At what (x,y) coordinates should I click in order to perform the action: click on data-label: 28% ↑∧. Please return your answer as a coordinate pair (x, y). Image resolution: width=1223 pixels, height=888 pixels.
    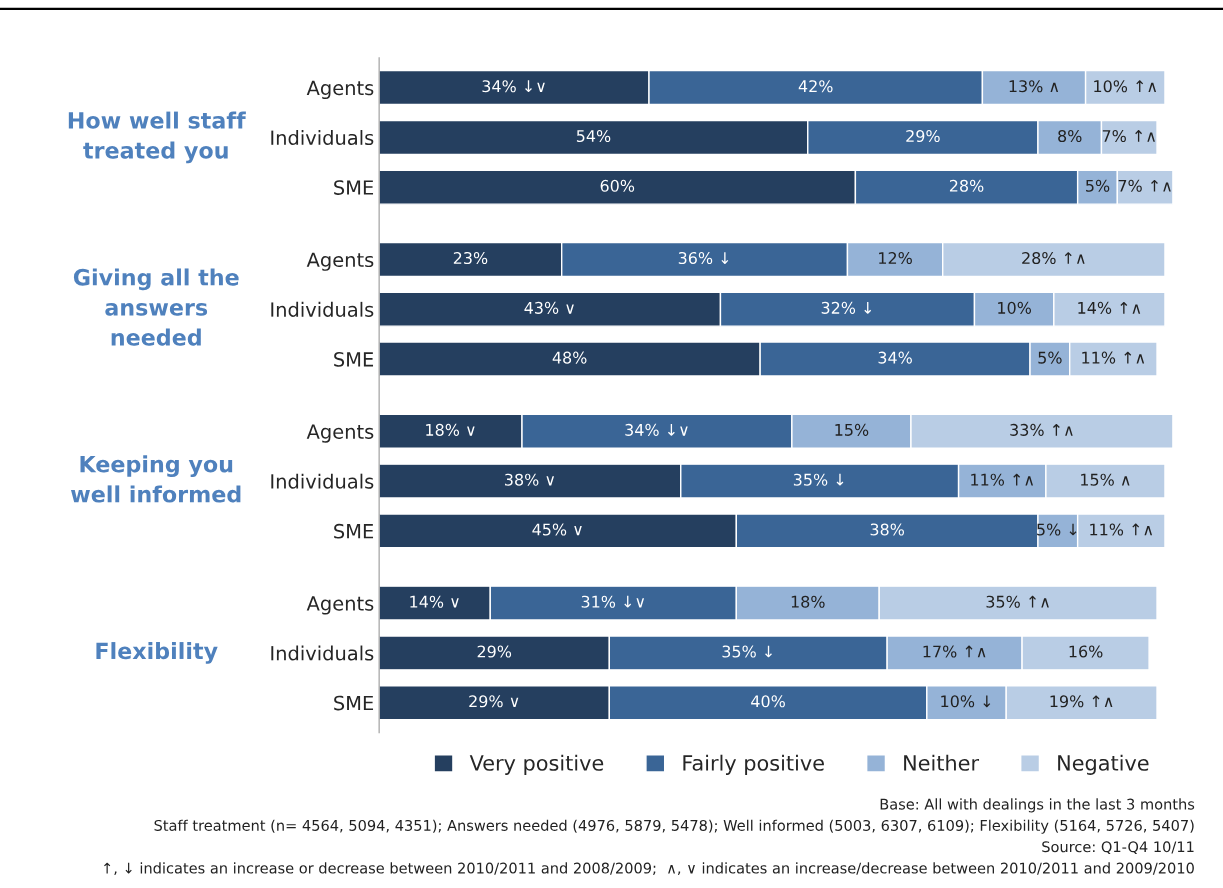
    Looking at the image, I should click on (1053, 258).